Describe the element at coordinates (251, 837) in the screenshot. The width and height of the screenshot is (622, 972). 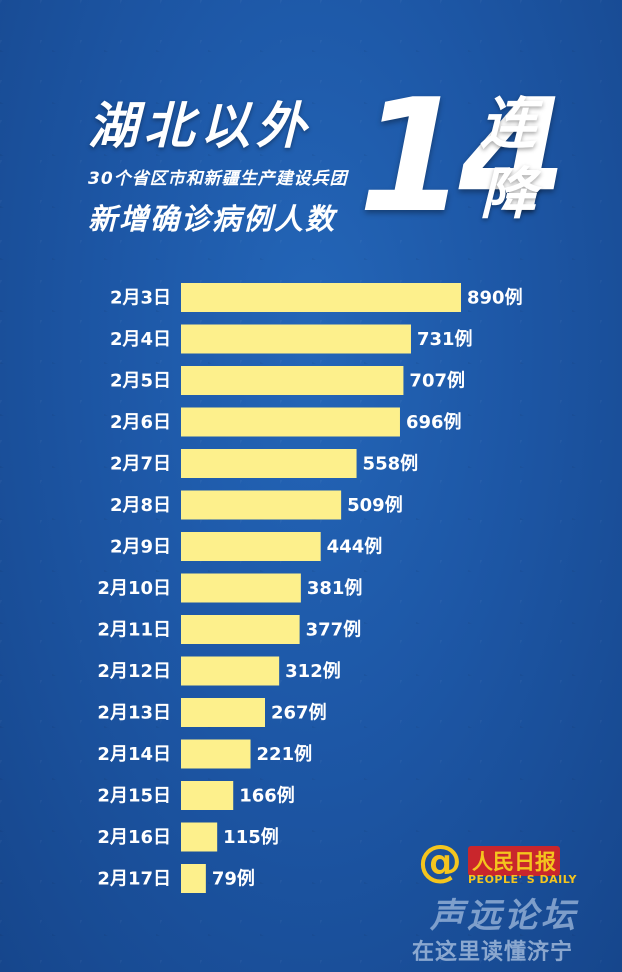
I see `value-label: 115例` at that location.